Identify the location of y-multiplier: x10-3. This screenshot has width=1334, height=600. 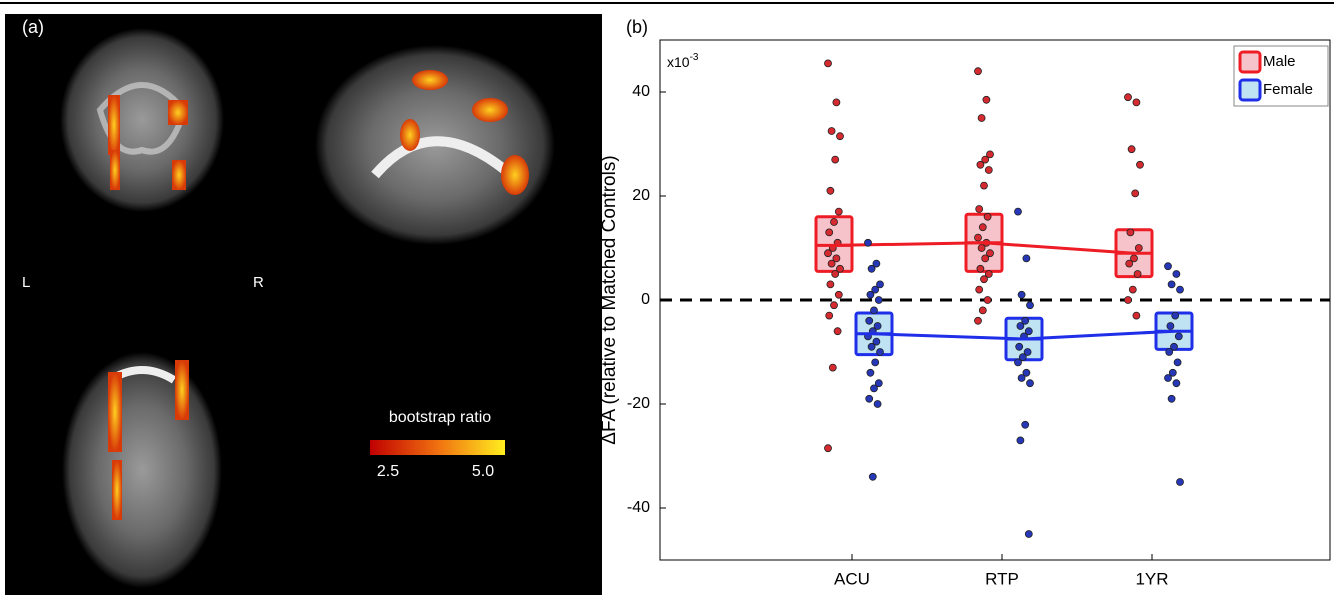
(683, 61).